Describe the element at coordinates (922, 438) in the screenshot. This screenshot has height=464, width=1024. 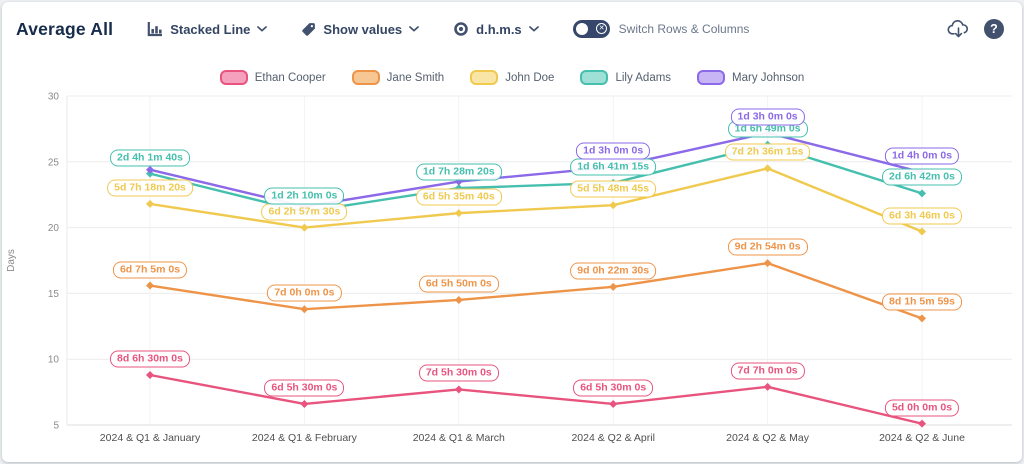
I see `x-axis-tick: 2024 & Q2 & June` at that location.